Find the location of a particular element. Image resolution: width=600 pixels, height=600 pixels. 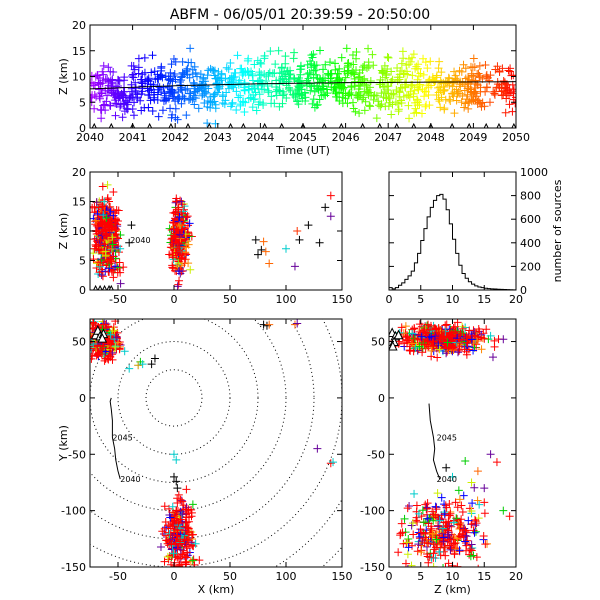

y-tick-label: 10 is located at coordinates (79, 231).